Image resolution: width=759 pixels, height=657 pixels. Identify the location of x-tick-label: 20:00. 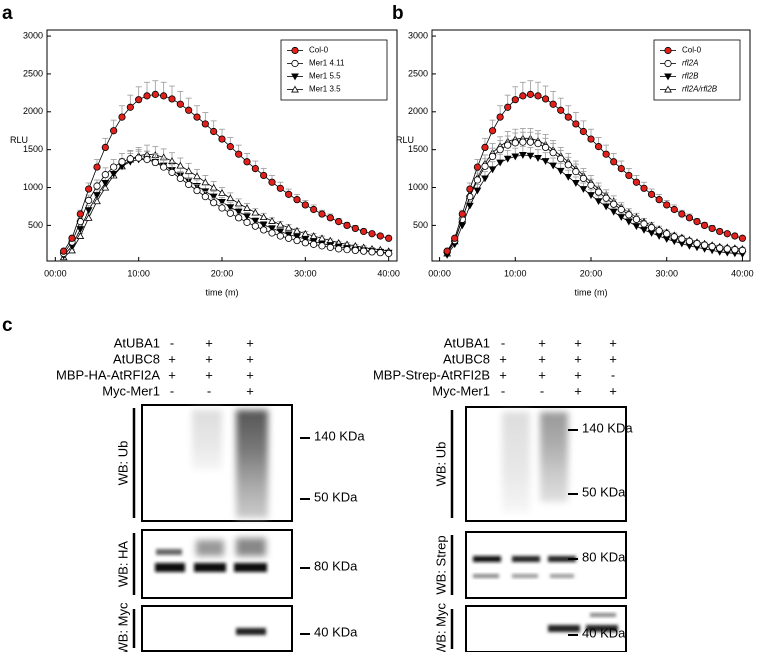
(591, 273).